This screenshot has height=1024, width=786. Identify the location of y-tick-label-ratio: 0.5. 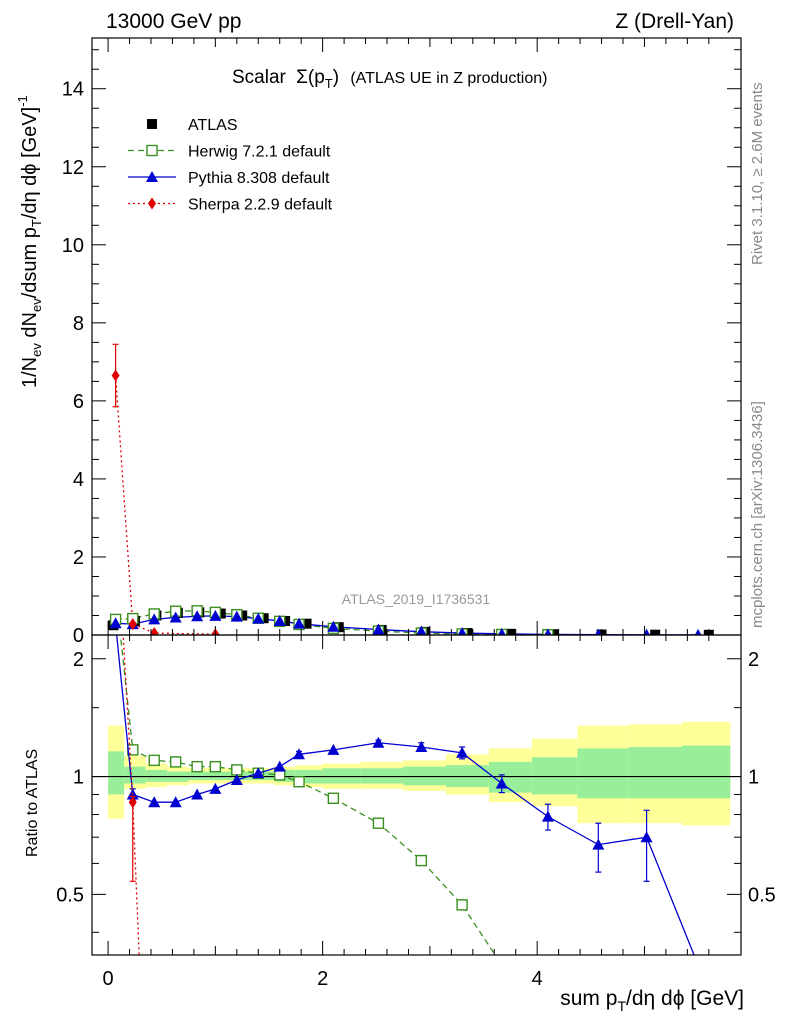
(70, 895).